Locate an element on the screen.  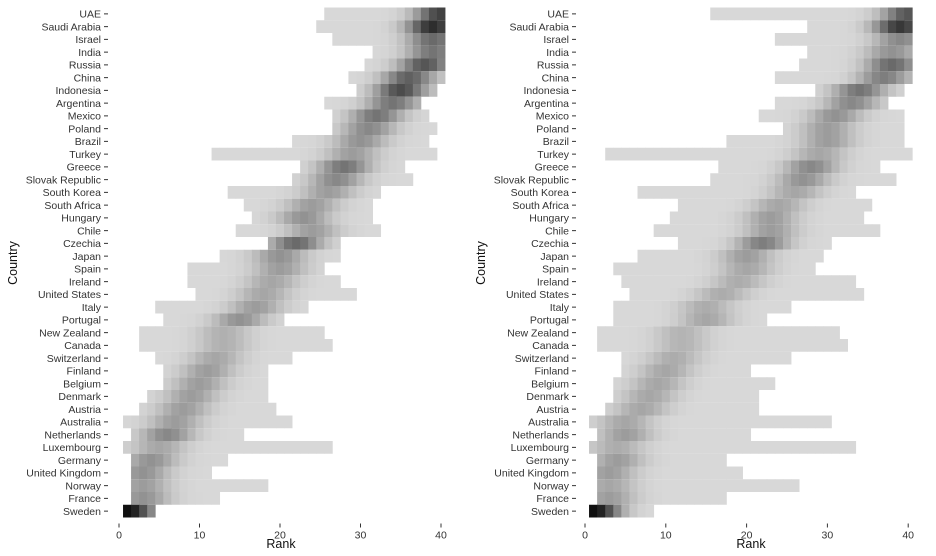
y-tick-label: Portugal is located at coordinates (549, 321).